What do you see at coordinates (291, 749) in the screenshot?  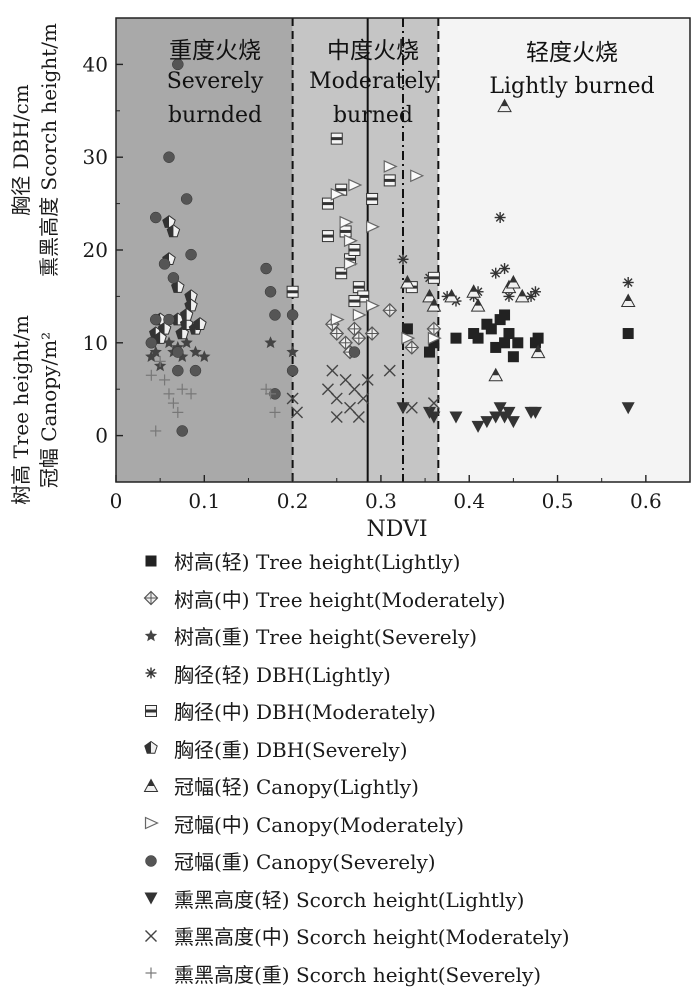 I see `legend-label: 胸径(重) DBH(Severely)` at bounding box center [291, 749].